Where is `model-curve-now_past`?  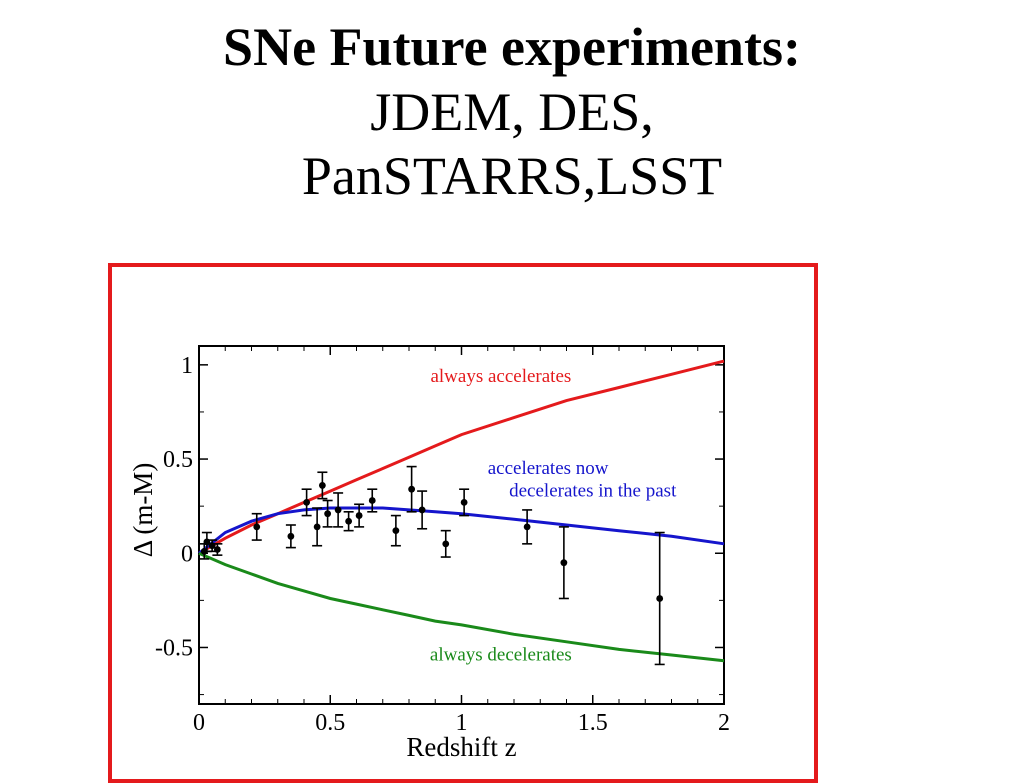 model-curve-now_past is located at coordinates (461, 530).